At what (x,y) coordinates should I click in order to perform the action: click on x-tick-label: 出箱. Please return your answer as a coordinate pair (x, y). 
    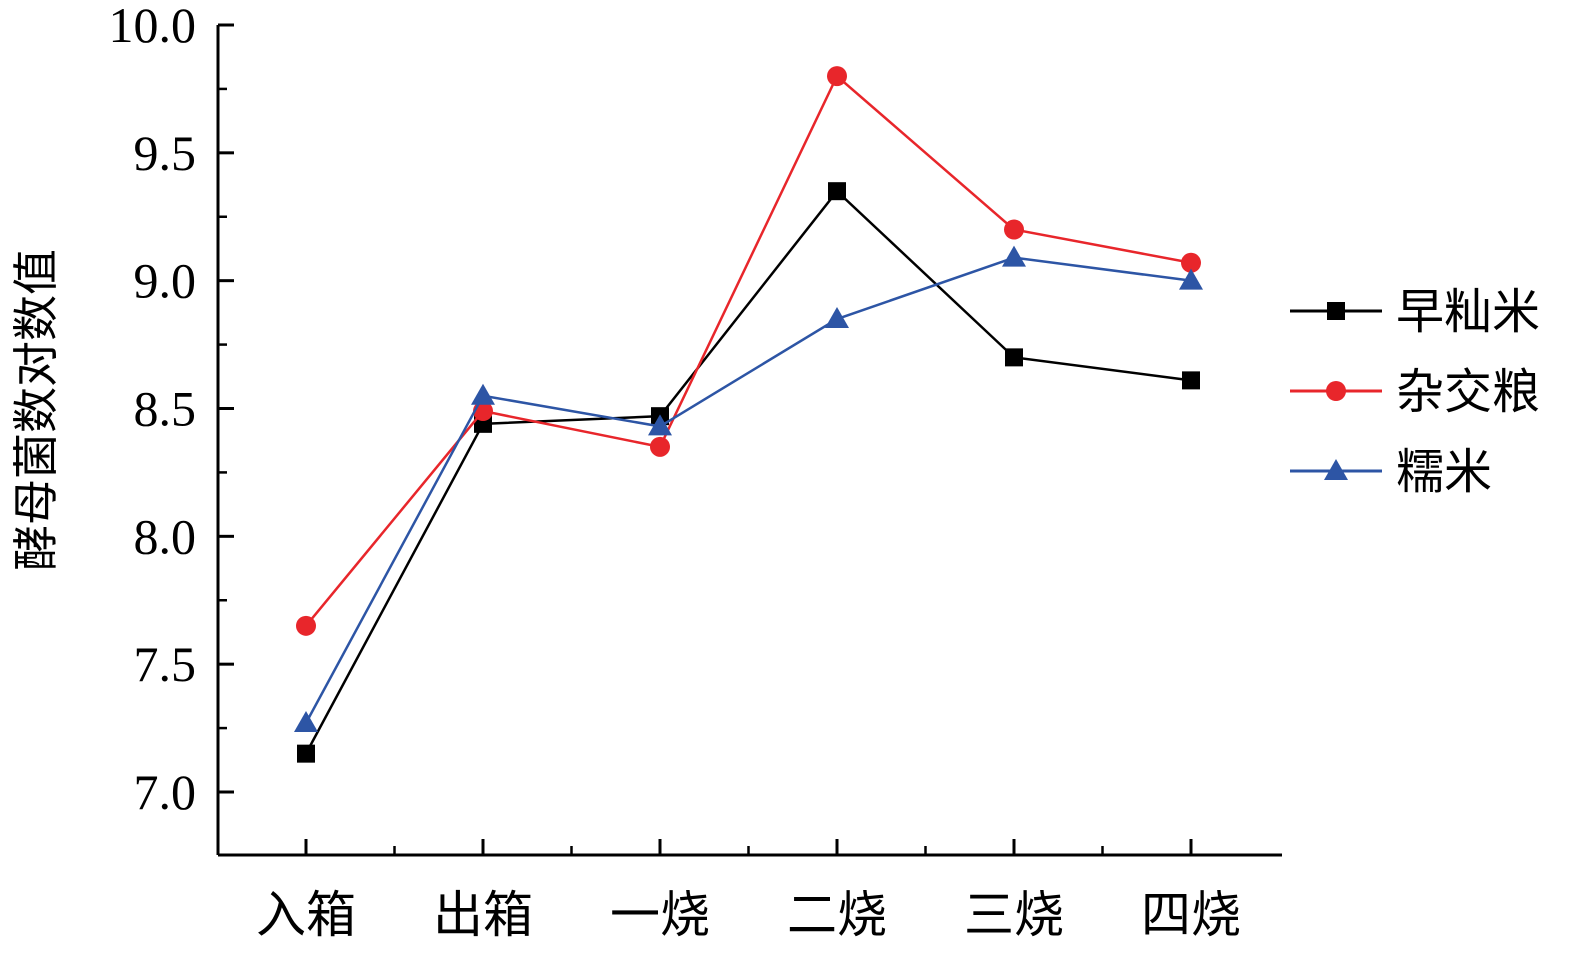
    Looking at the image, I should click on (483, 915).